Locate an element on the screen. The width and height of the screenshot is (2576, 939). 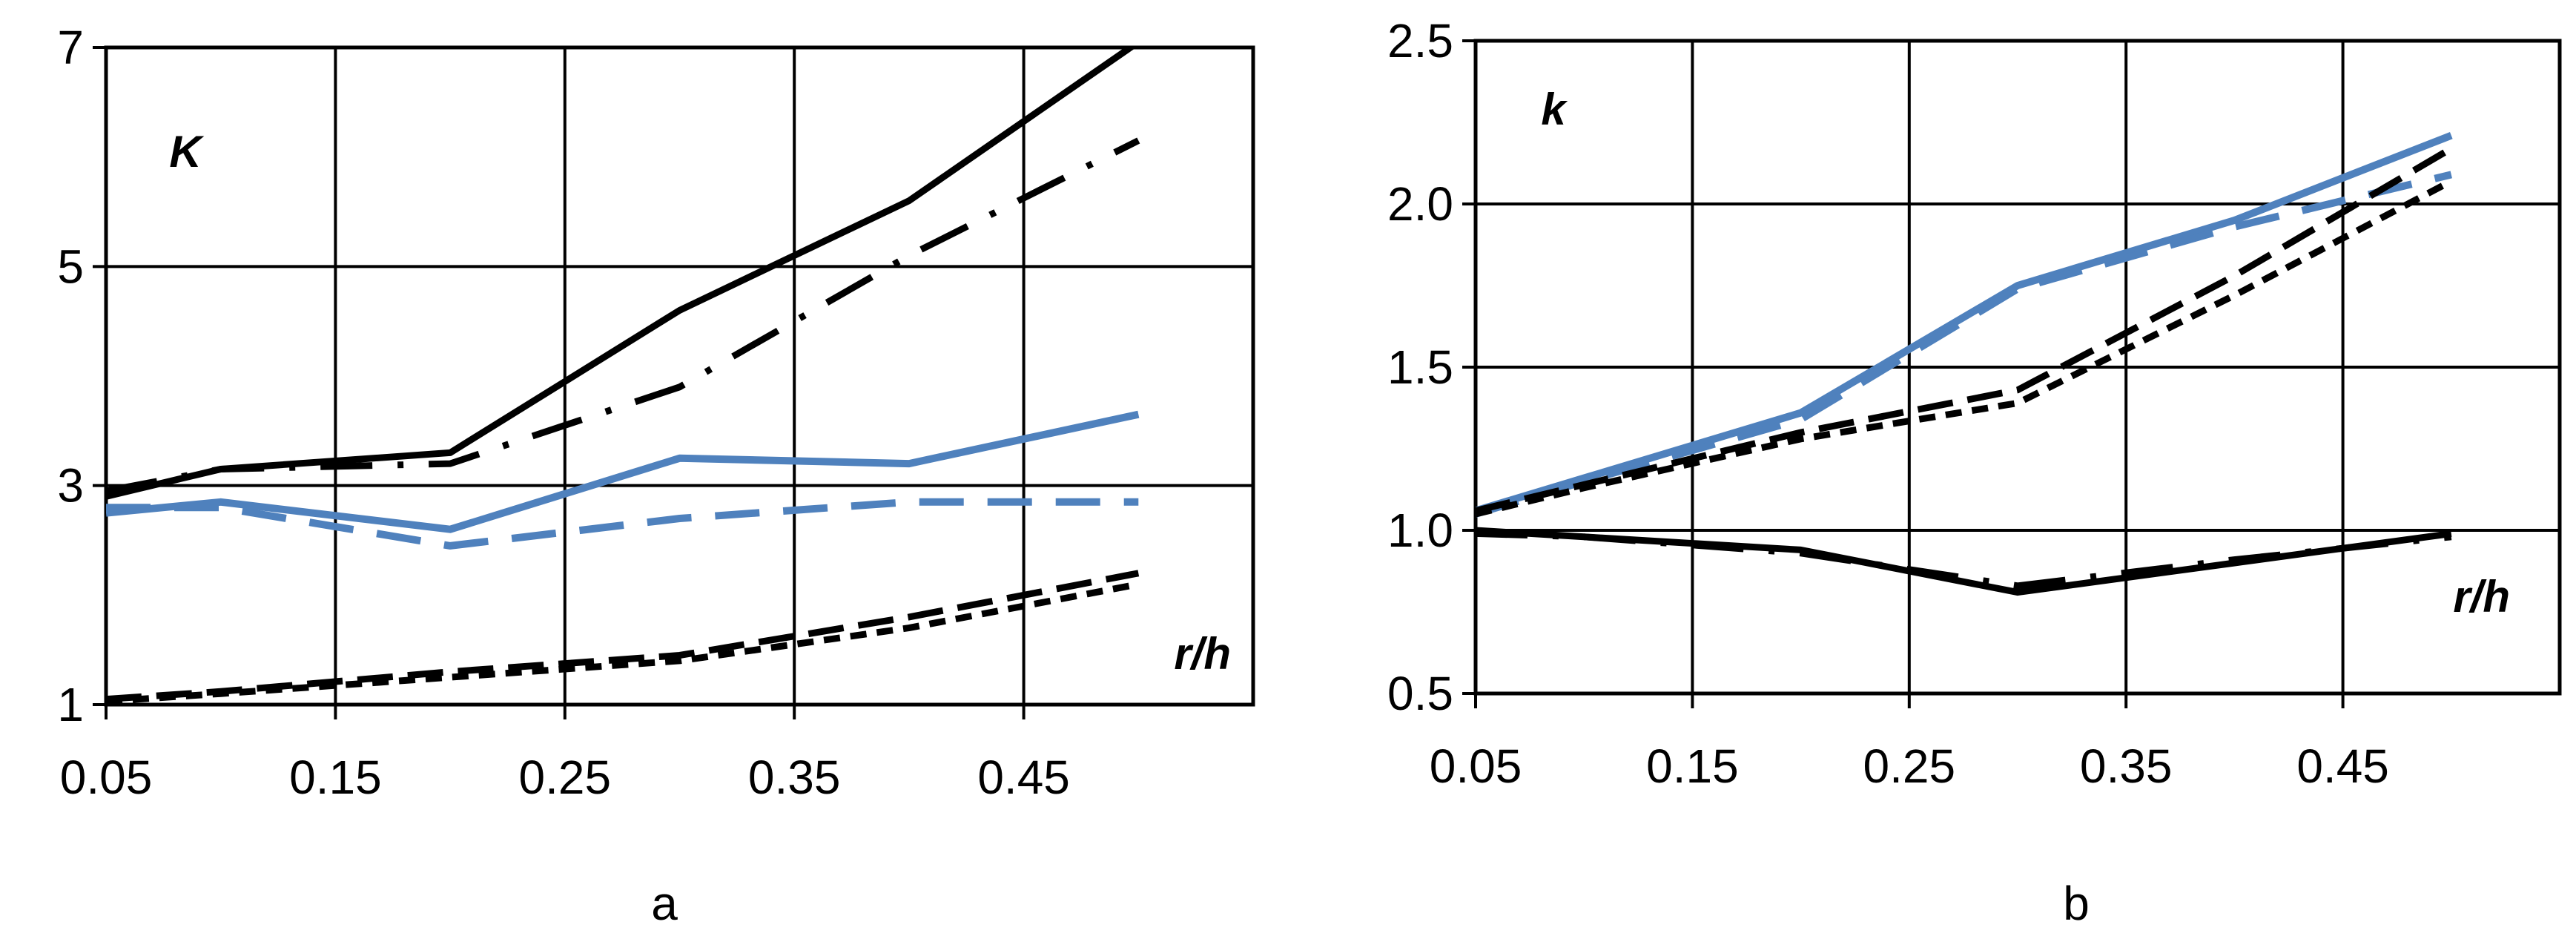
y-tick-label: 1 is located at coordinates (70, 705).